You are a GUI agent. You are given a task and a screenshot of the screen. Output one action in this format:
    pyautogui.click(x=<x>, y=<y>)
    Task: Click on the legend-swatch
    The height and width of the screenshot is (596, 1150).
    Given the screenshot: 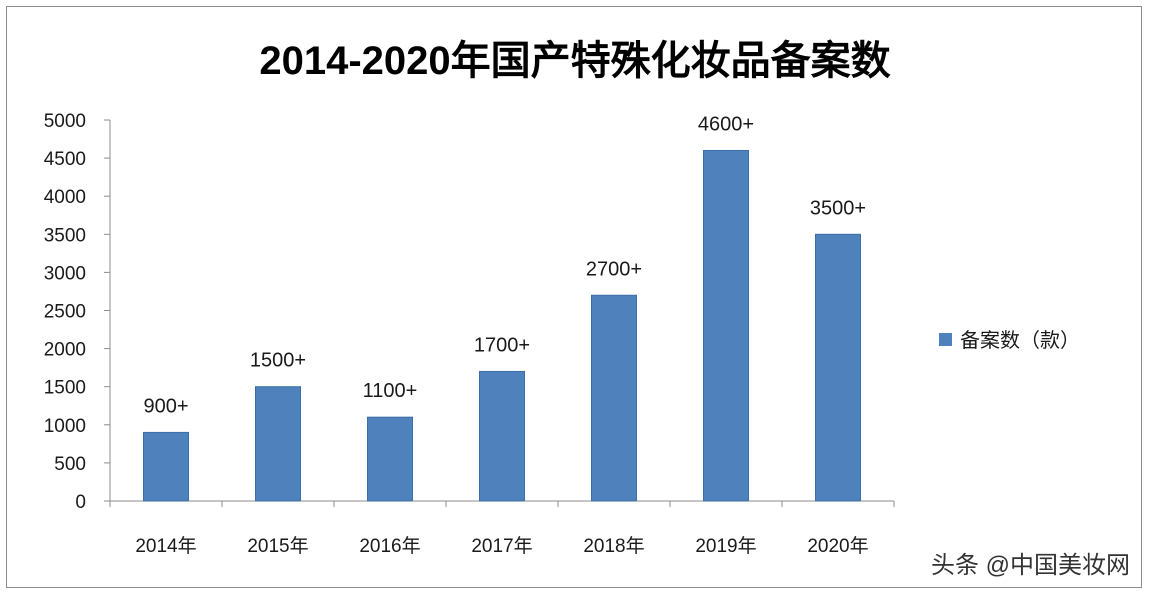 What is the action you would take?
    pyautogui.click(x=945, y=339)
    